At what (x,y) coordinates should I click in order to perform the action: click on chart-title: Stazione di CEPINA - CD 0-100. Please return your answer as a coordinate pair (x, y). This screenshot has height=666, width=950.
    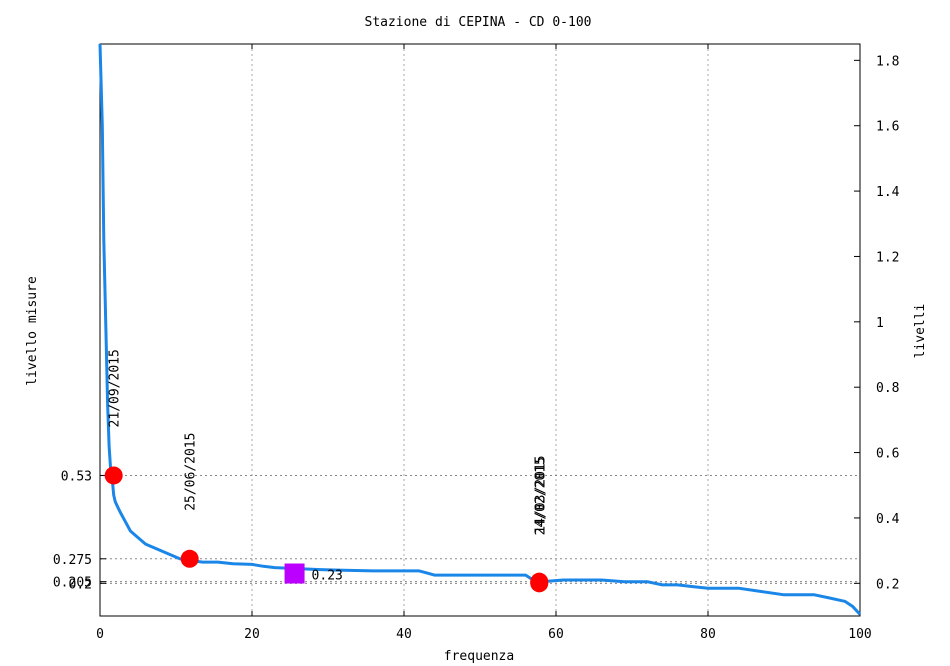
    Looking at the image, I should click on (478, 22).